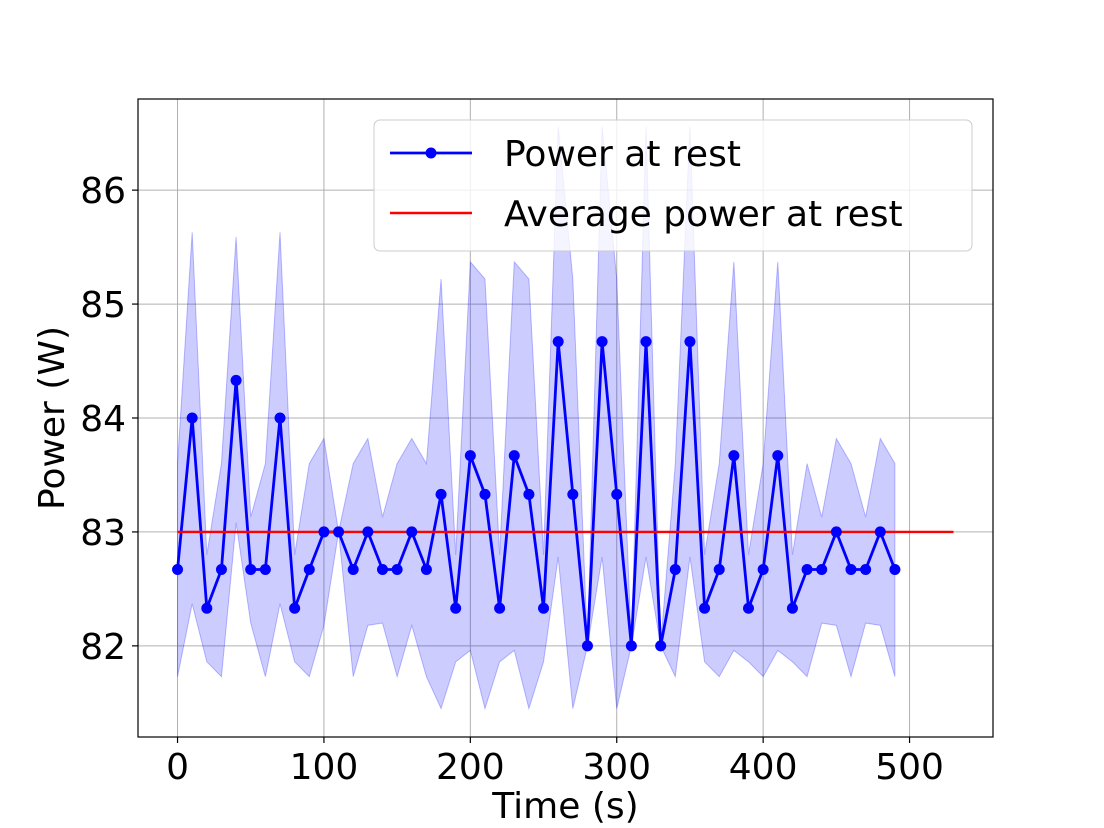  I want to click on legend: Power at rest Average power at rest, so click(673, 185).